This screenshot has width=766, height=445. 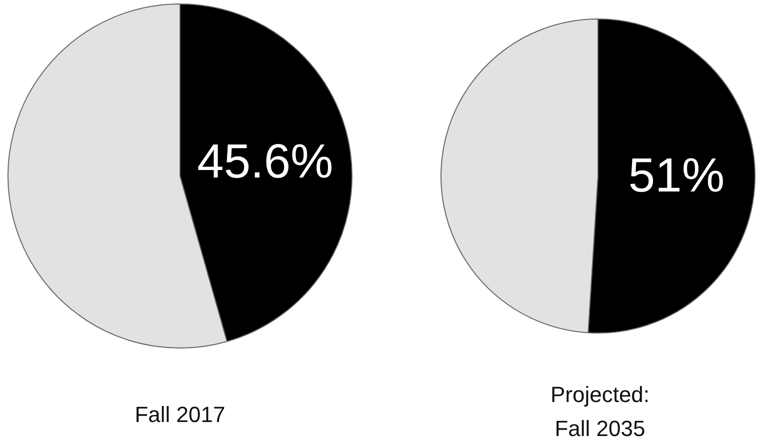 What do you see at coordinates (265, 161) in the screenshot?
I see `data-label: 45.6%` at bounding box center [265, 161].